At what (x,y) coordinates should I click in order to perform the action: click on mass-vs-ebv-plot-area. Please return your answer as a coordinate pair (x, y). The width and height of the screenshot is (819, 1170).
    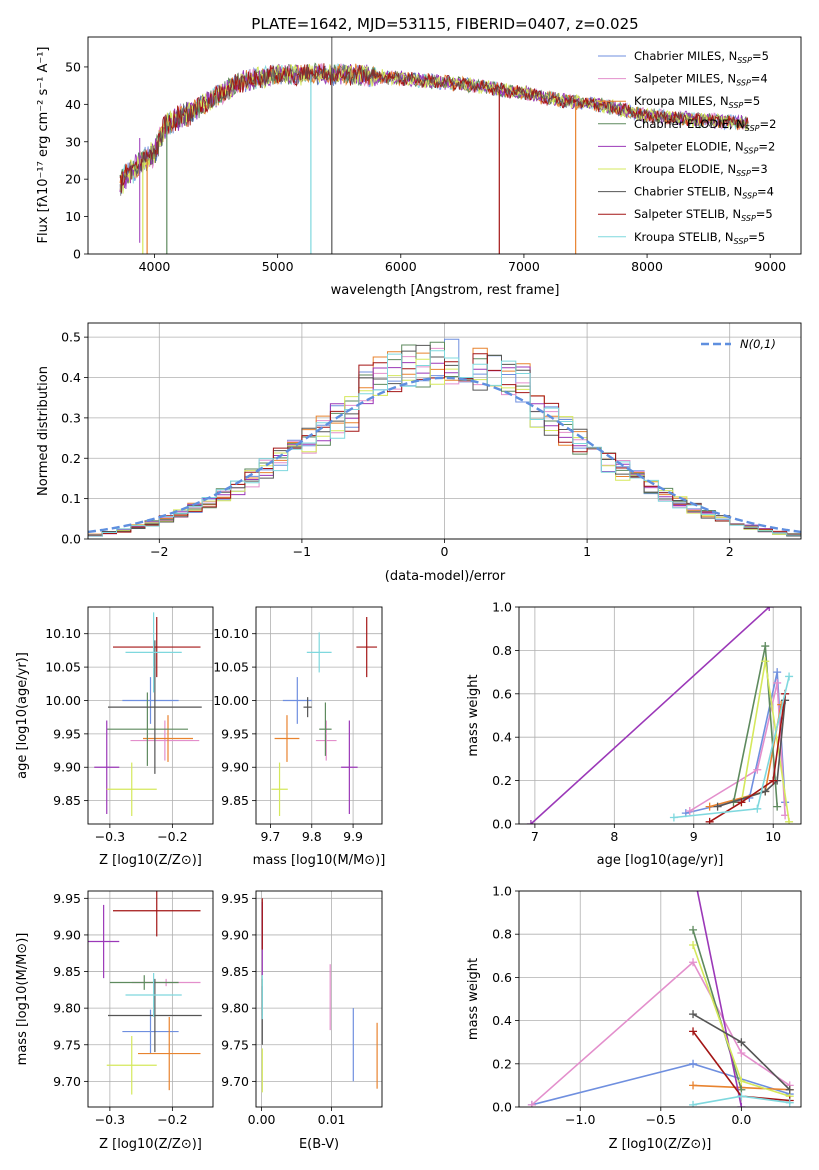
    Looking at the image, I should click on (319, 995).